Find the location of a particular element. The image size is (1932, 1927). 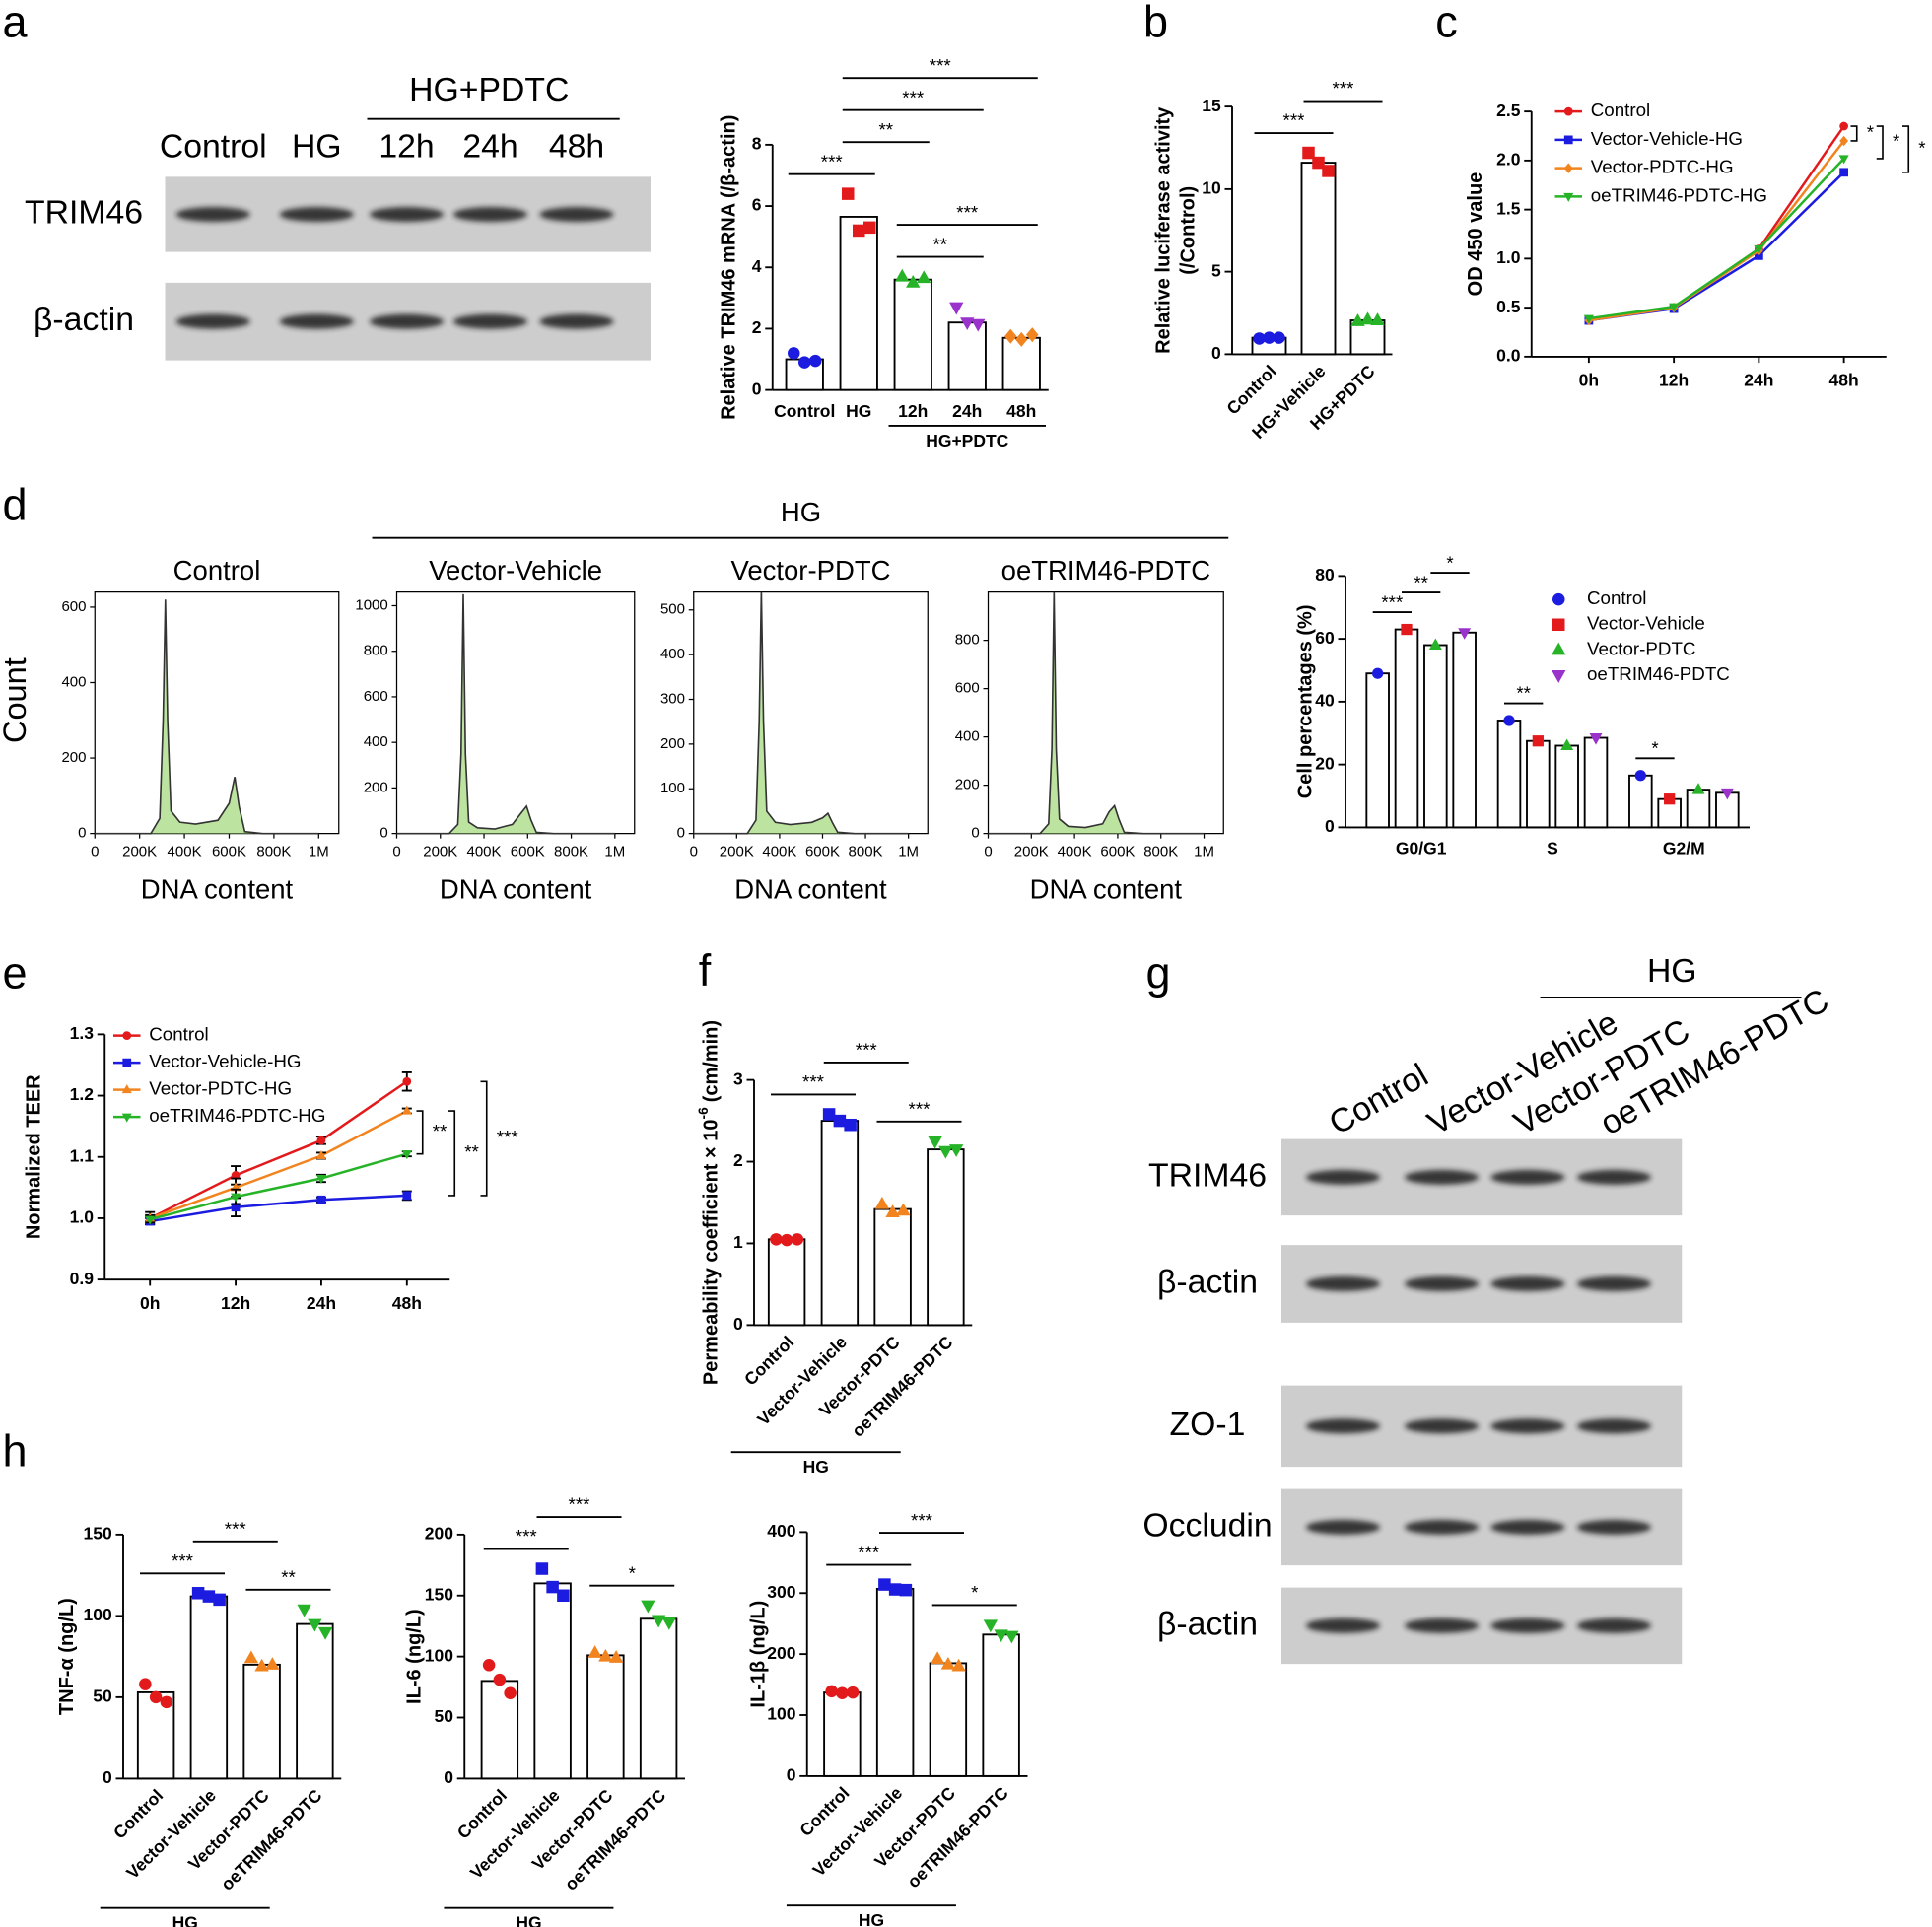

group-label: HG is located at coordinates (529, 1920).